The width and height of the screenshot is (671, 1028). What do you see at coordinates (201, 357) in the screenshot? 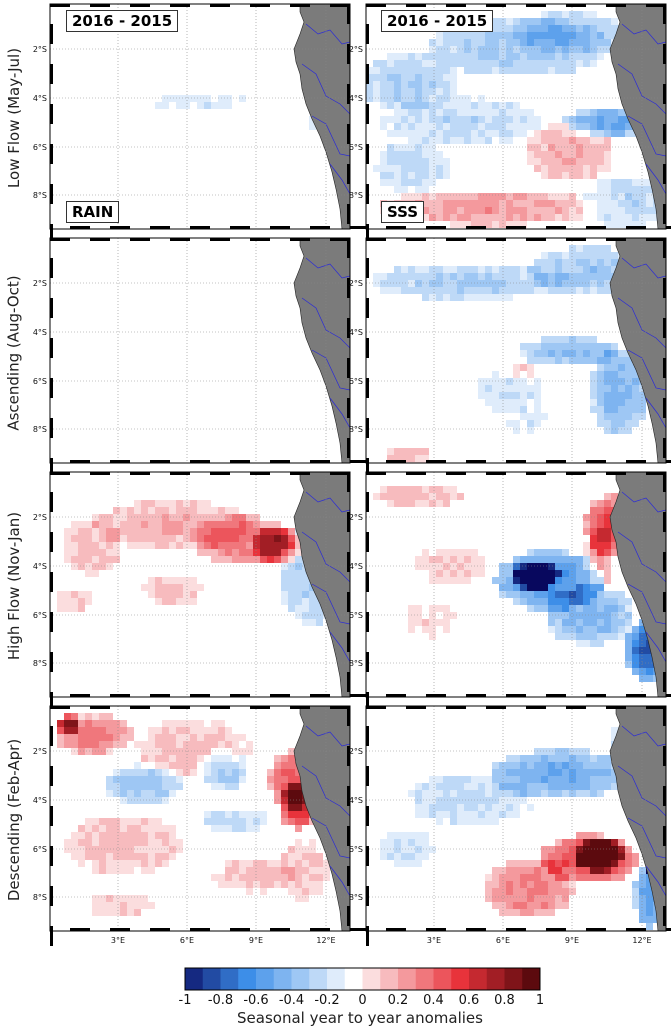
I see `map-panel-r2-rain: 2°S 4°S 6°S 8°S` at bounding box center [201, 357].